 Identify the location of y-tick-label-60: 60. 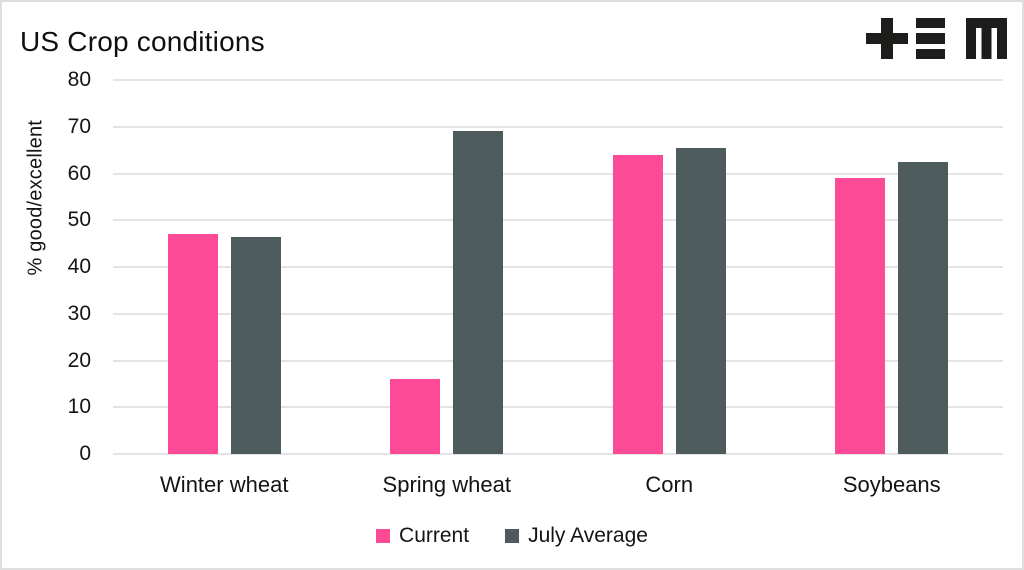
(79, 173).